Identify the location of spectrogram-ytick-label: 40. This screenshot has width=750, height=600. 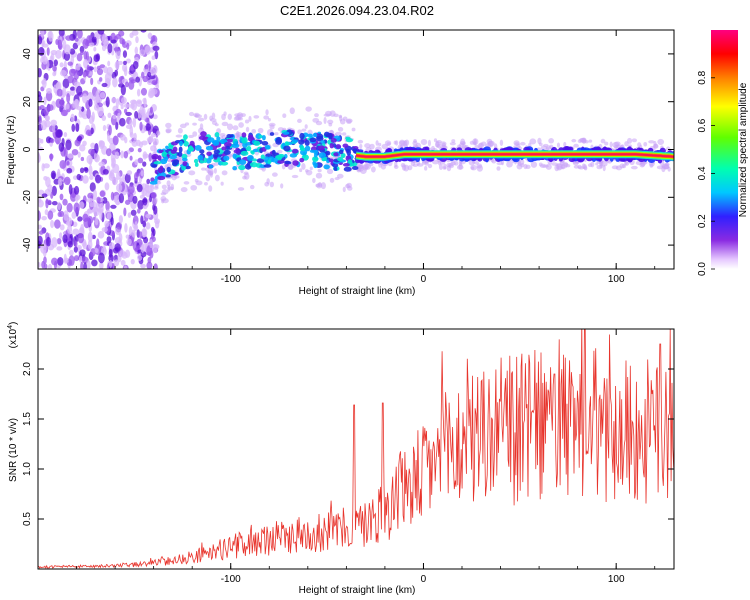
(27, 54).